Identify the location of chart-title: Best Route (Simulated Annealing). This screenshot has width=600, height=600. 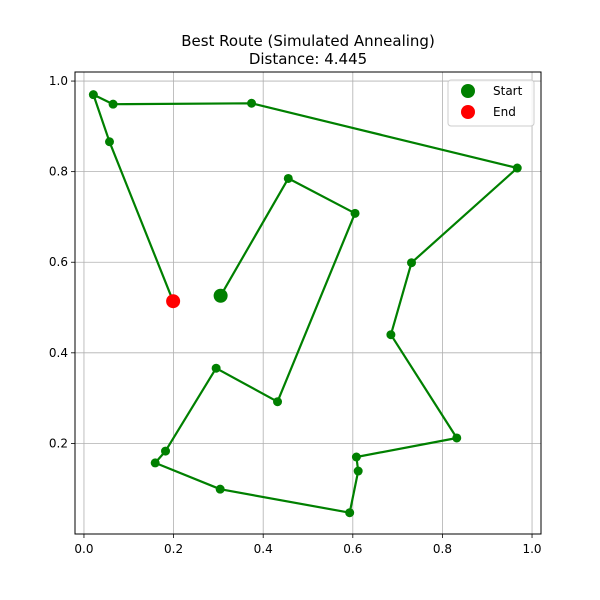
(308, 41).